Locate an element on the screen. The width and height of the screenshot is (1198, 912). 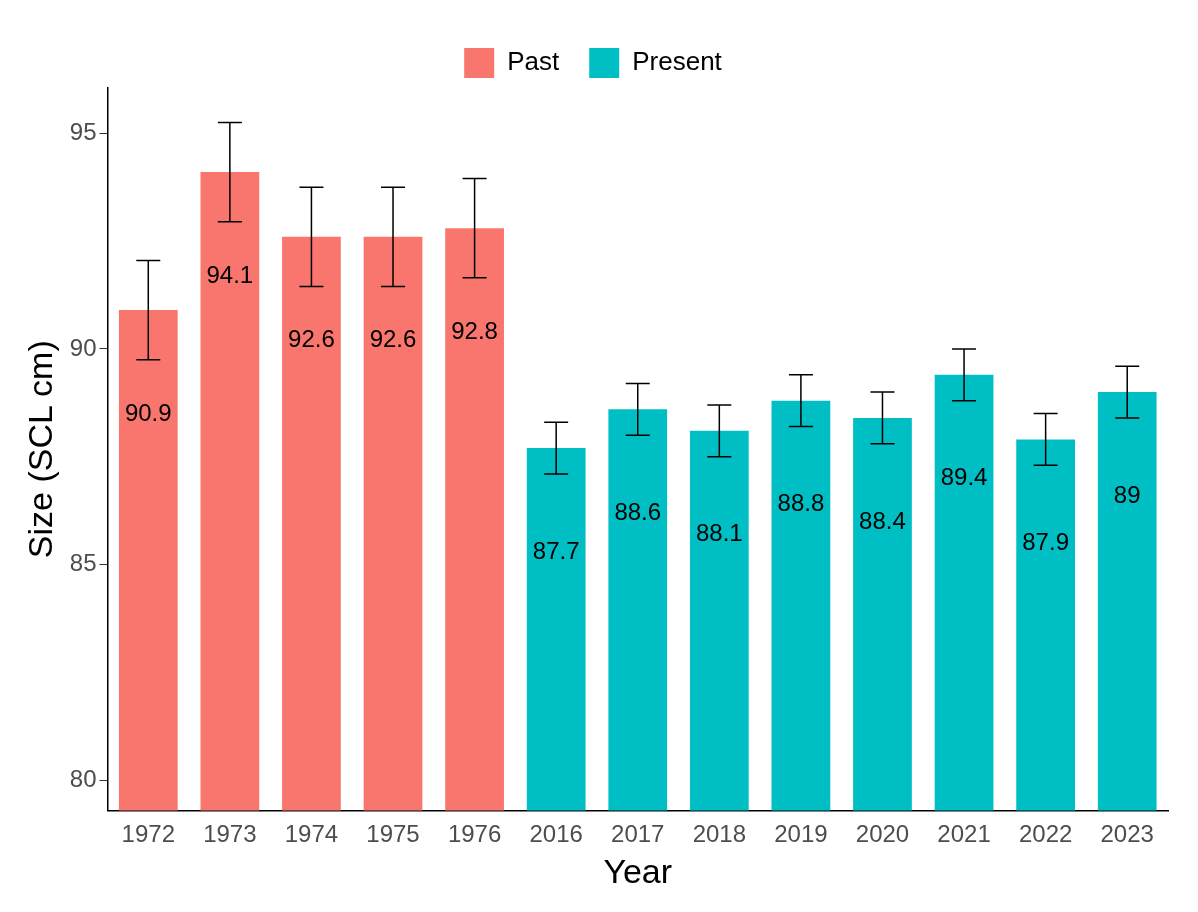
y-axis-title: Size (SCL cm) is located at coordinates (39, 449).